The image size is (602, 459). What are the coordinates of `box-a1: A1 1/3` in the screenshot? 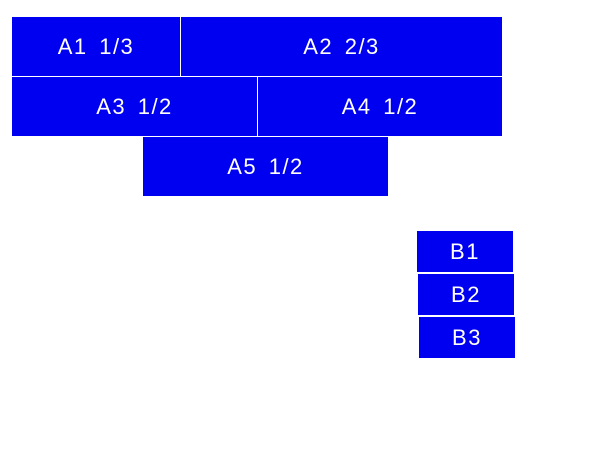 It's located at (96, 46).